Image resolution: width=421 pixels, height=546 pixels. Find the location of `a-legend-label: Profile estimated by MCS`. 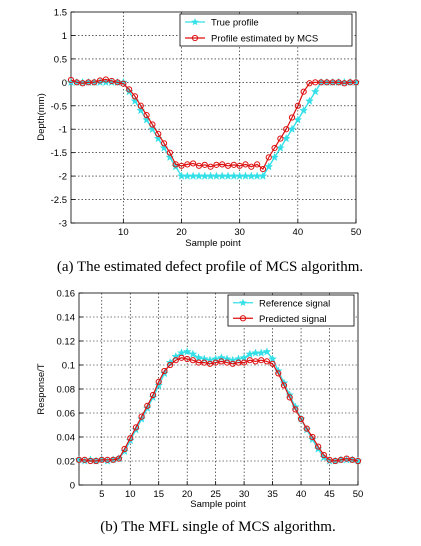

a-legend-label: Profile estimated by MCS is located at coordinates (264, 39).